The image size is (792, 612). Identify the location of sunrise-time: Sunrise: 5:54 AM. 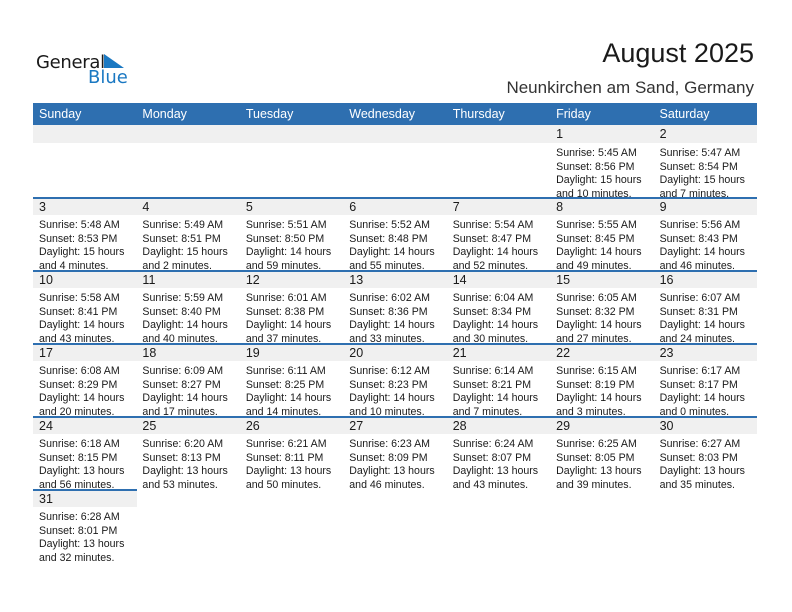
(493, 225).